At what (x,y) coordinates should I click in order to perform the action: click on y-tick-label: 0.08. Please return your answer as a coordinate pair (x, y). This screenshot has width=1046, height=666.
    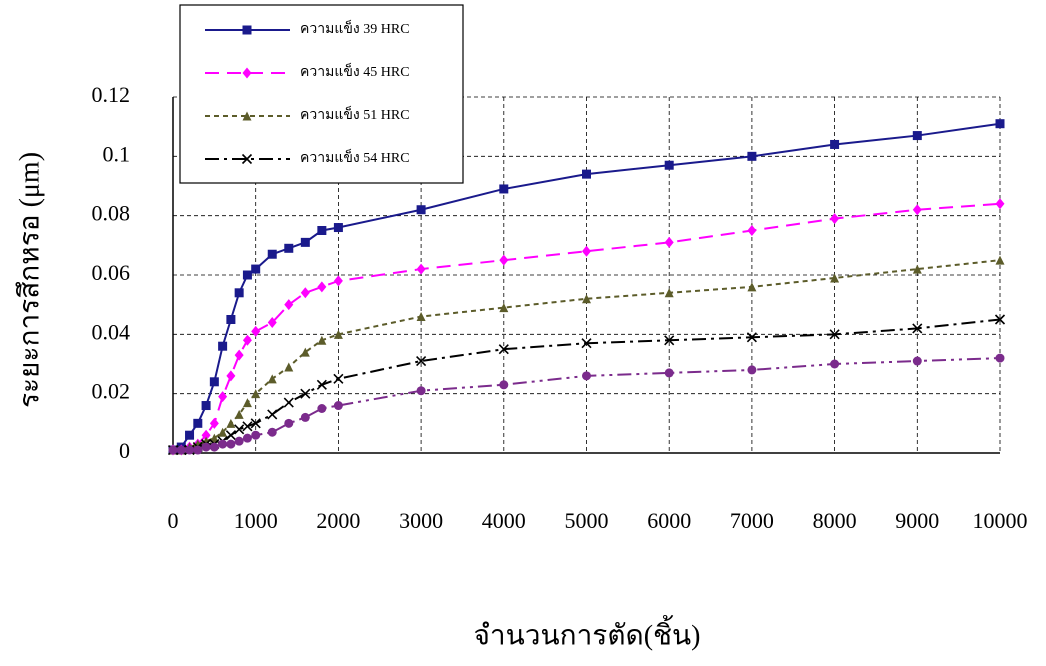
    Looking at the image, I should click on (111, 213).